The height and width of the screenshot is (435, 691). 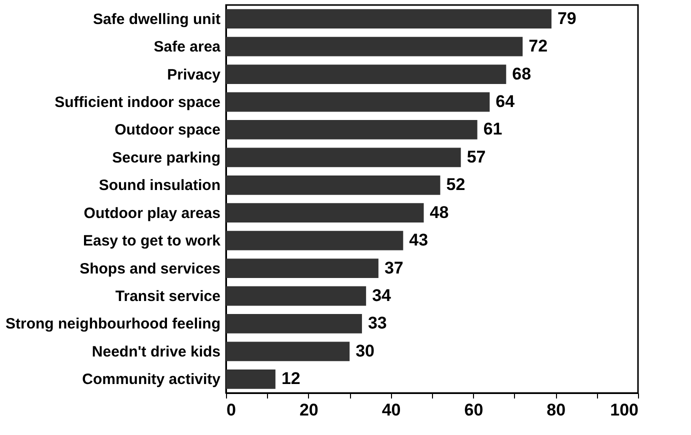 I want to click on data-label: 72, so click(x=538, y=46).